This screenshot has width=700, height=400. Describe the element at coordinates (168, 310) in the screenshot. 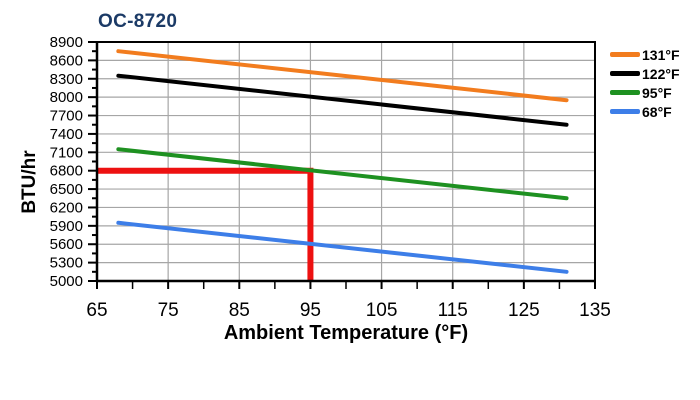

I see `x-tick-label: 75` at that location.